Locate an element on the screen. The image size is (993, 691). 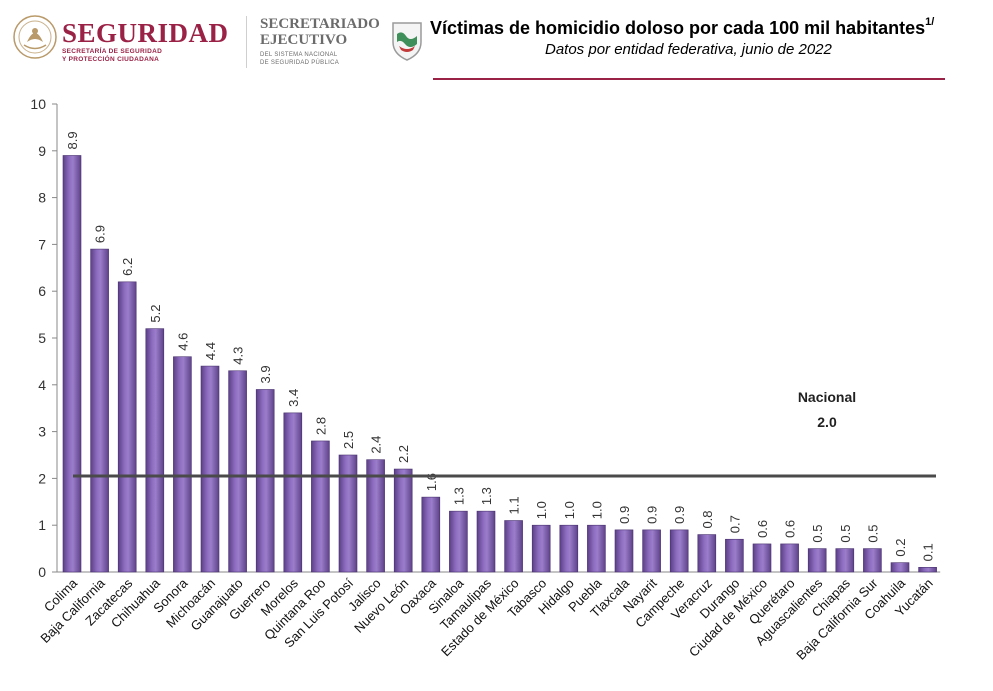
bar-value-label: 0.2 is located at coordinates (900, 548).